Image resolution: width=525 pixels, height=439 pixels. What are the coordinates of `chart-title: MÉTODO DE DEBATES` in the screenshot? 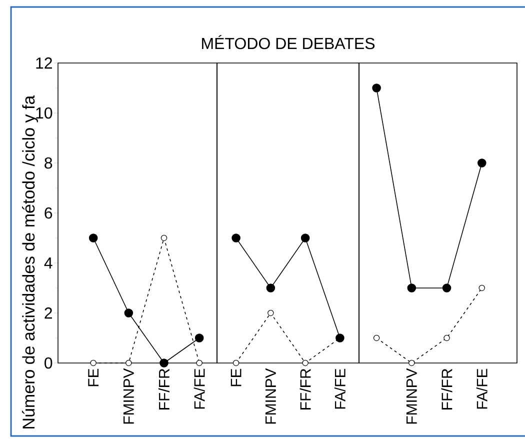 It's located at (288, 42).